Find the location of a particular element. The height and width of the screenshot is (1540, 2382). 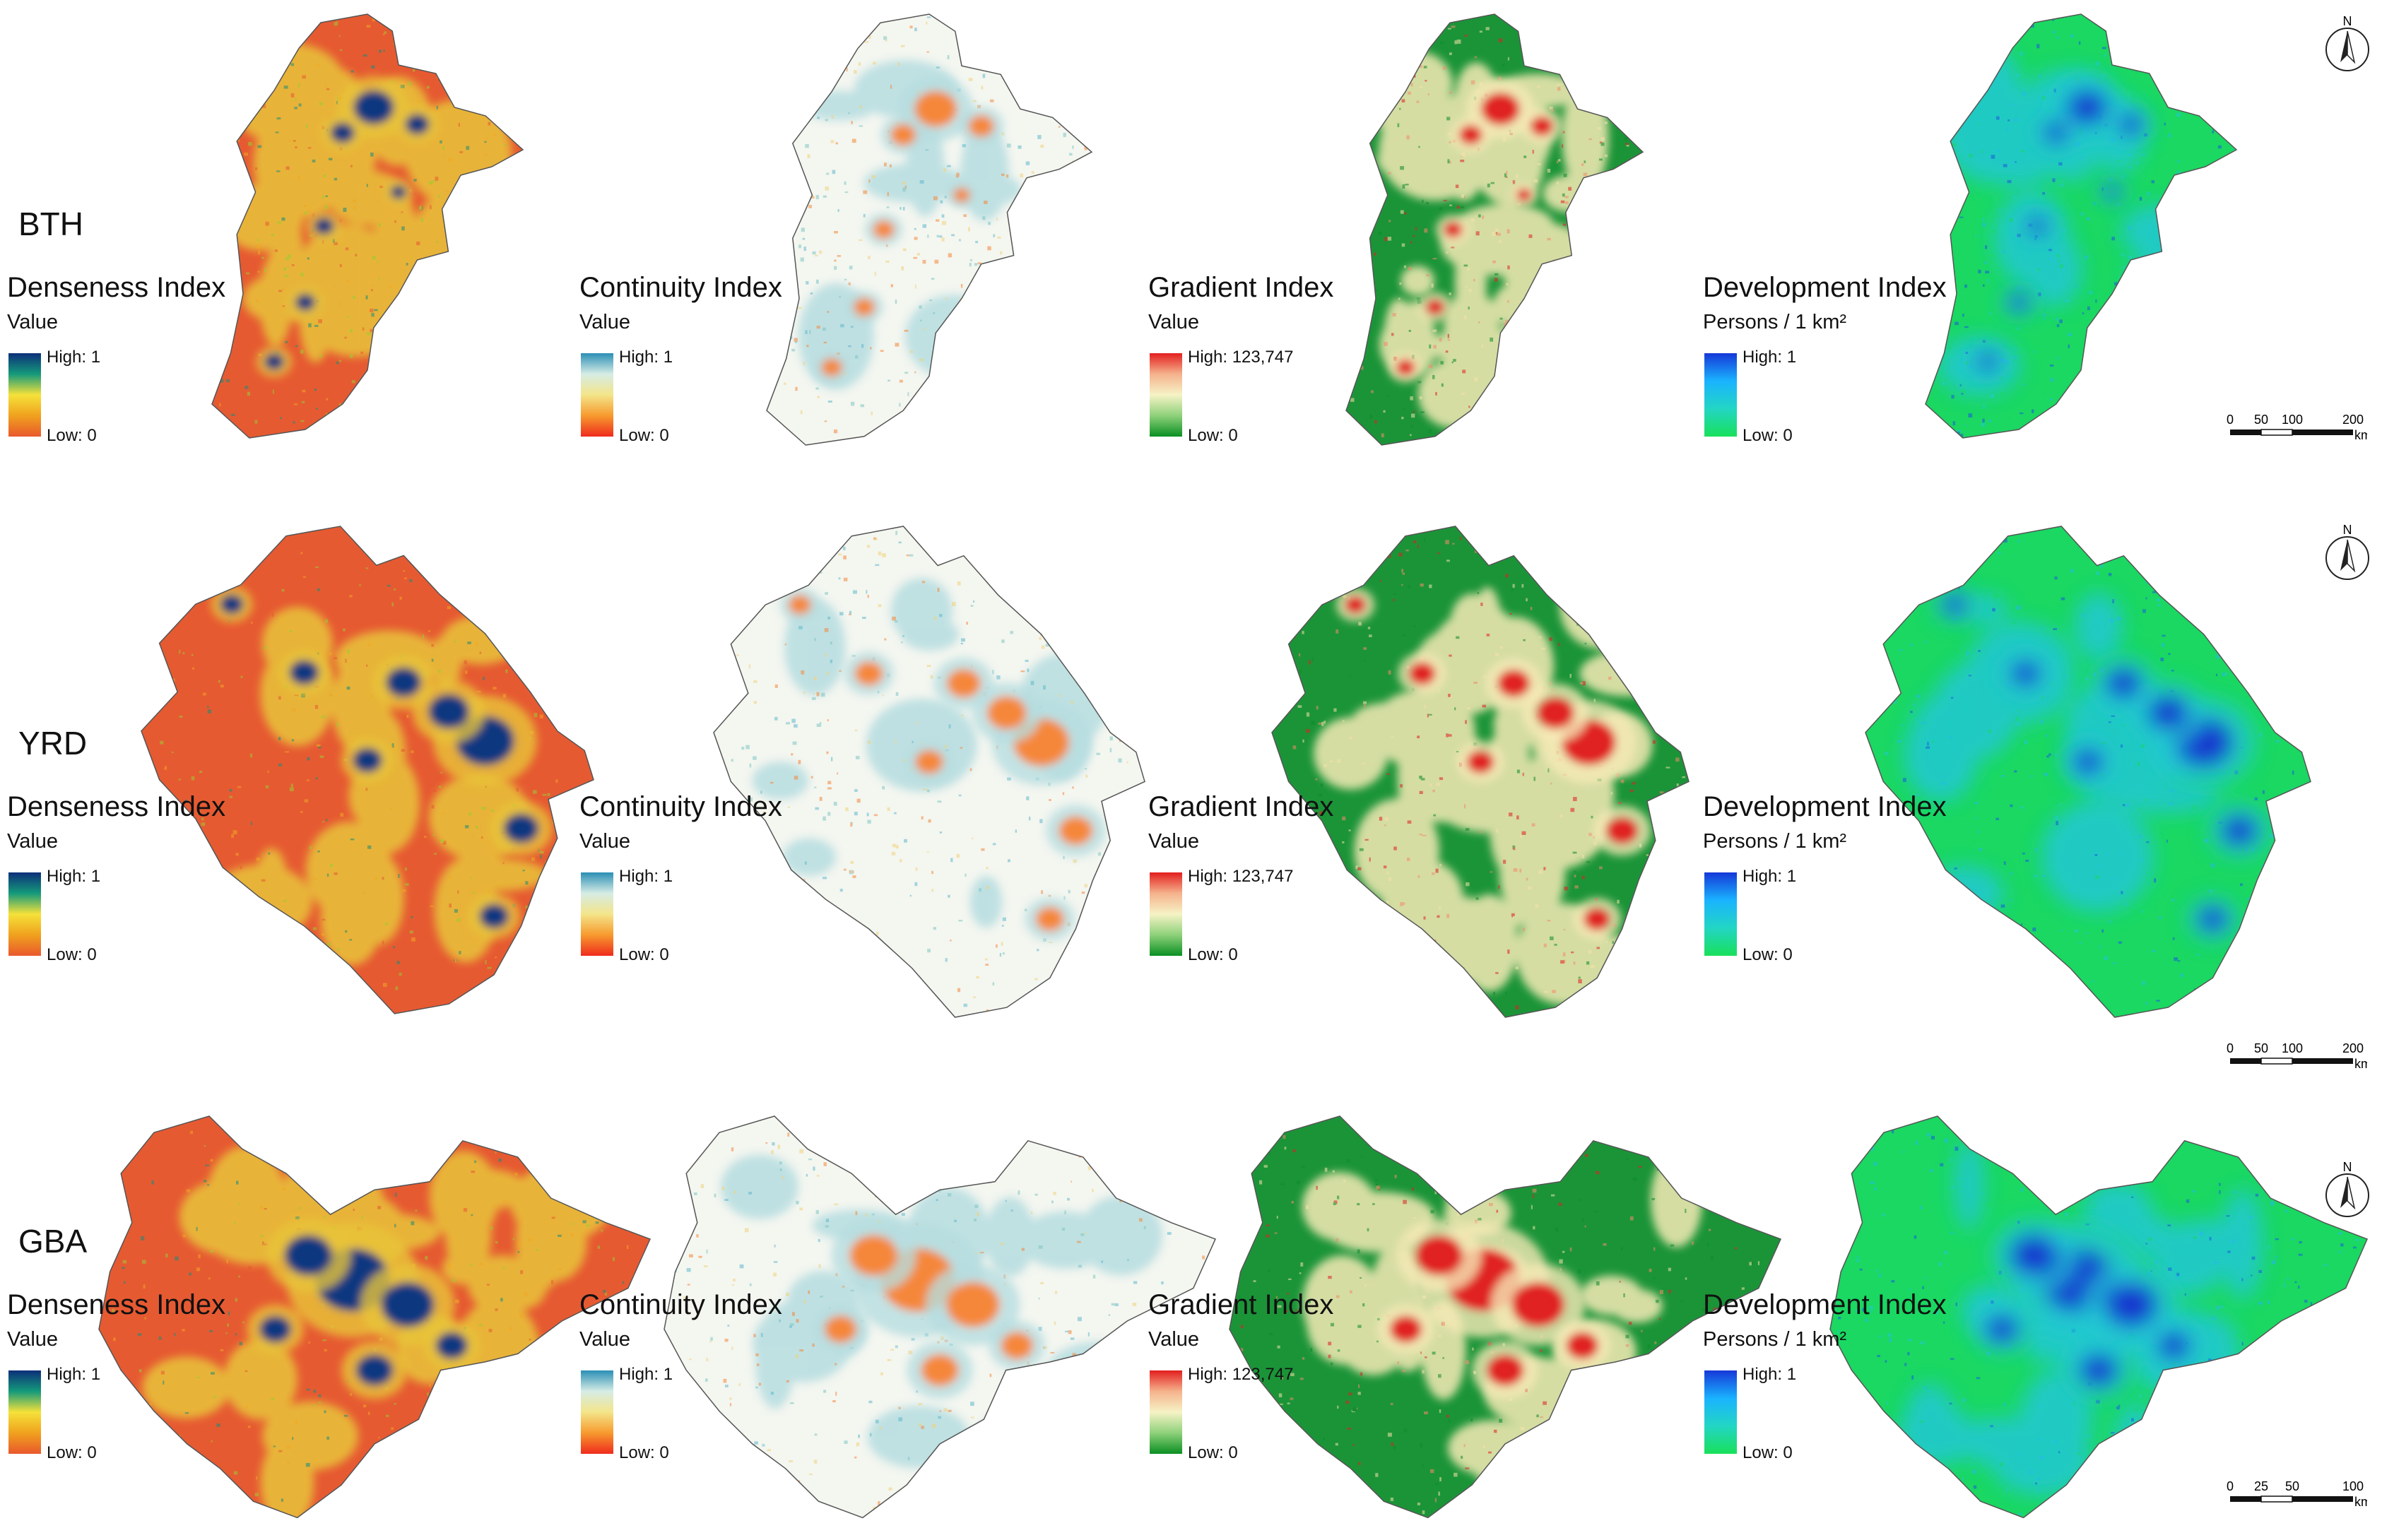

region-label: BTH is located at coordinates (50, 224).